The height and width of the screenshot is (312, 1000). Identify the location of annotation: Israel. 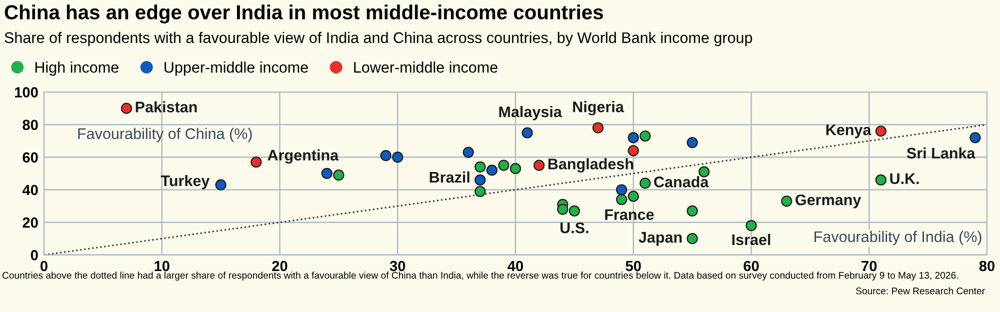
(751, 240).